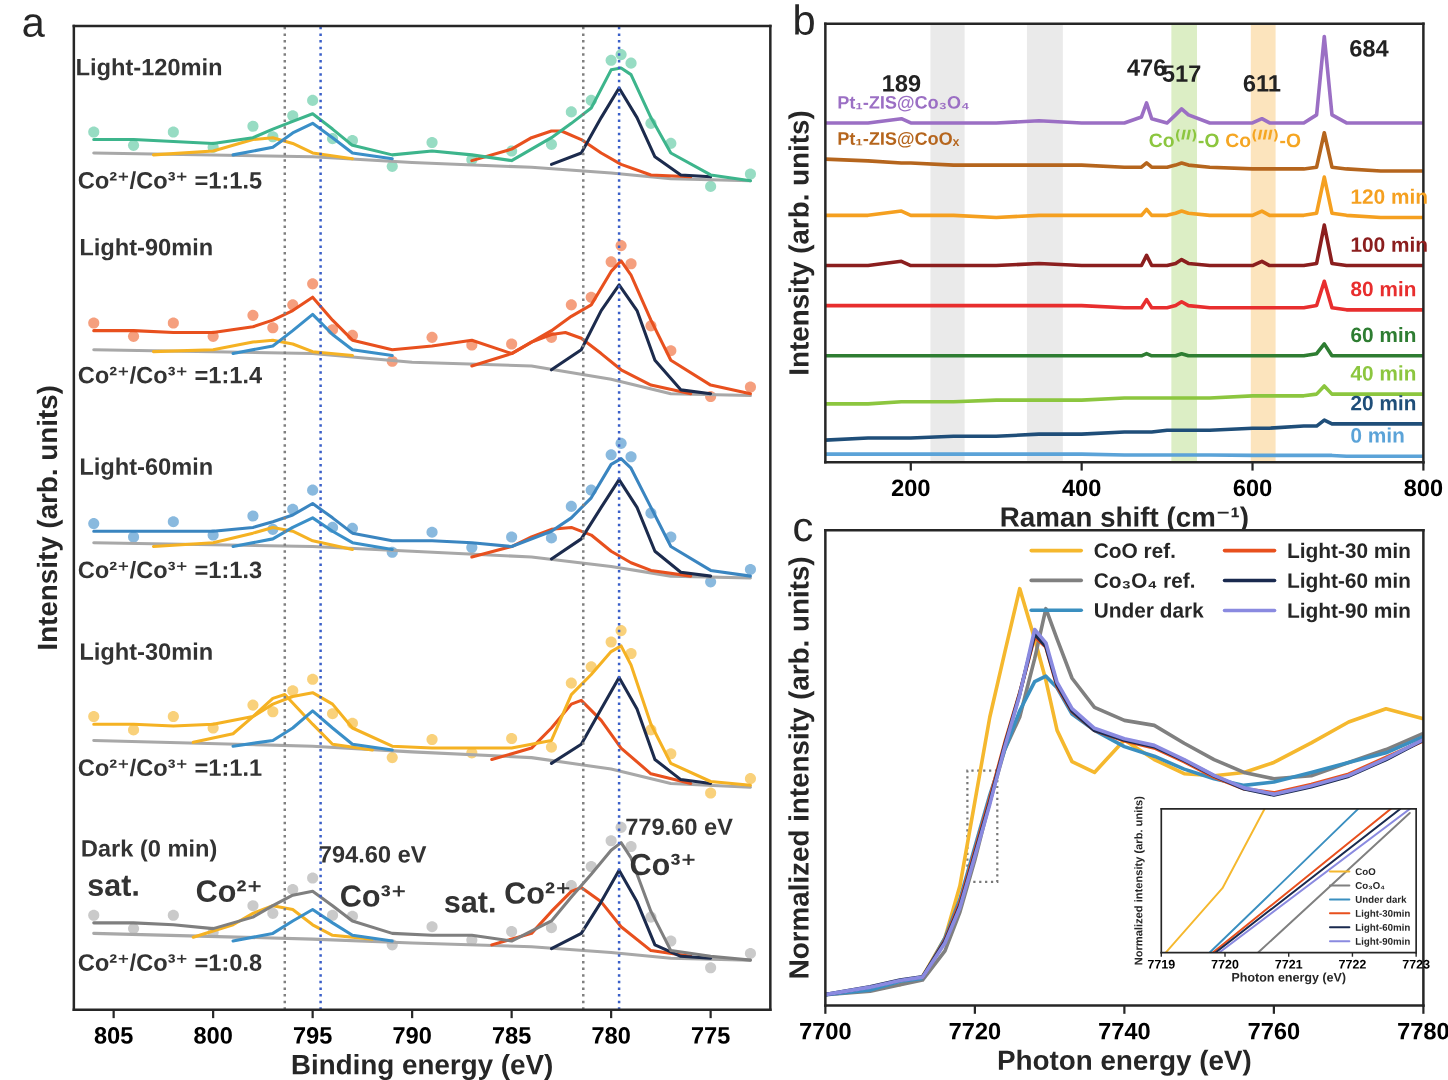 The height and width of the screenshot is (1080, 1448). Describe the element at coordinates (511, 1035) in the screenshot. I see `x-tick-label: 785` at that location.